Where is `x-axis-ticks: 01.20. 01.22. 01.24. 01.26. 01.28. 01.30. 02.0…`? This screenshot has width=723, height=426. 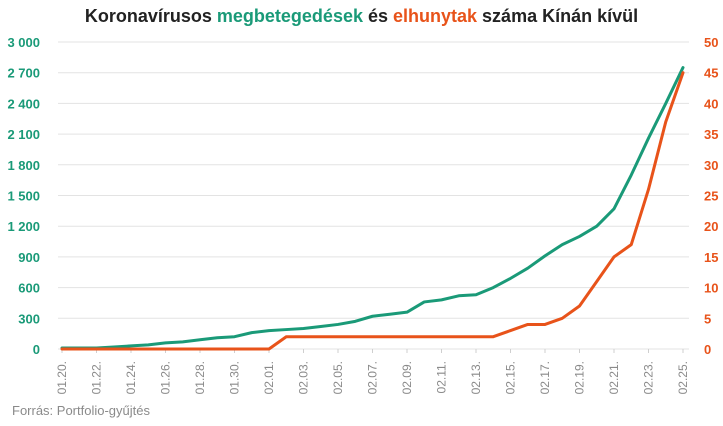
x-axis-ticks: 01.20. 01.22. 01.24. 01.26. 01.28. 01.30. 02.0… is located at coordinates (372, 371).